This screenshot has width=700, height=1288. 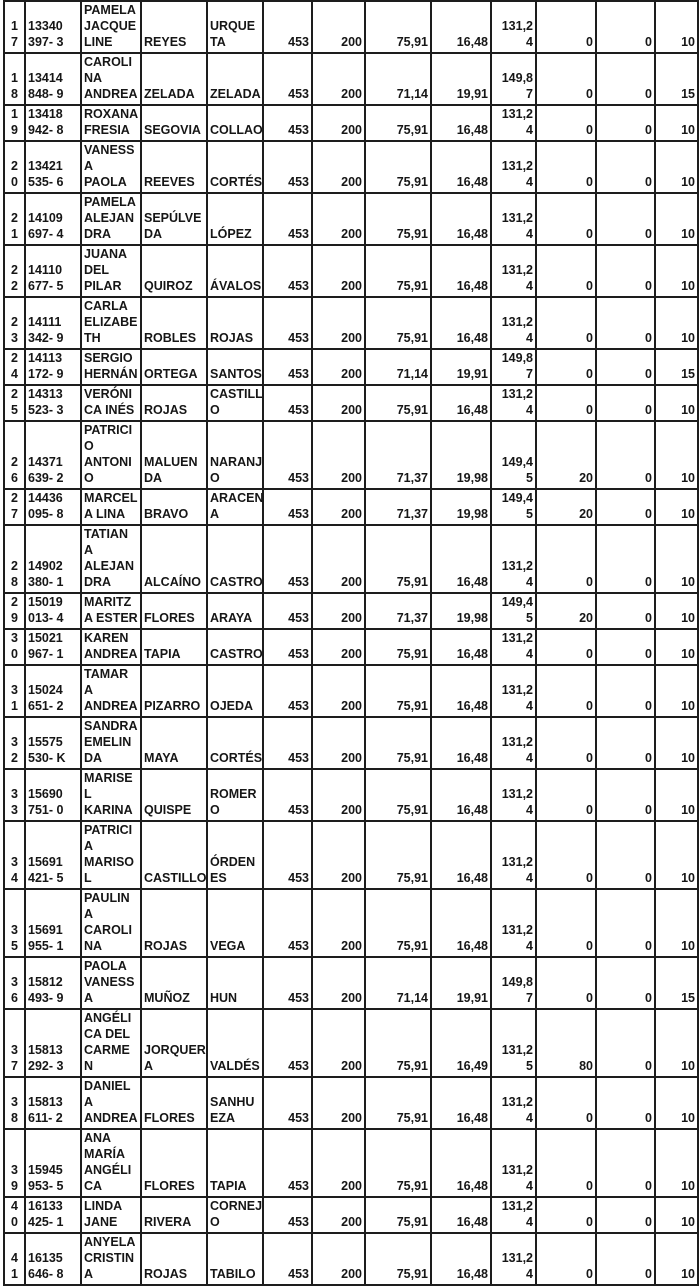 What do you see at coordinates (235, 455) in the screenshot?
I see `maternal-surname-cell: NARANJ O` at bounding box center [235, 455].